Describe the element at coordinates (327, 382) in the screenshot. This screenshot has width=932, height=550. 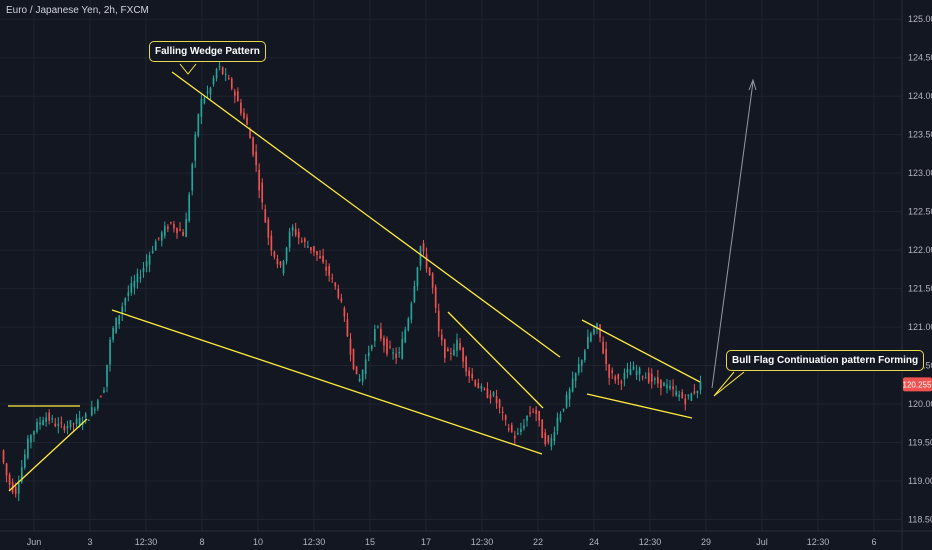
I see `falling-wedge-support` at that location.